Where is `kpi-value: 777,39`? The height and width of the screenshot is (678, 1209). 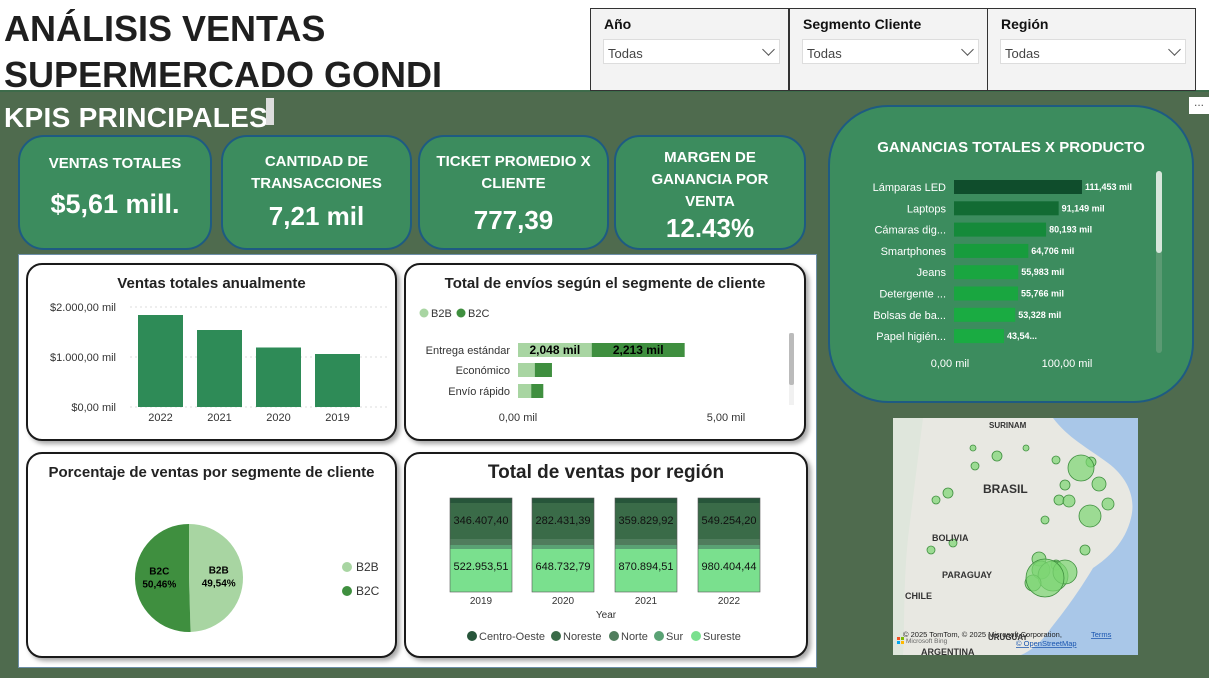 kpi-value: 777,39 is located at coordinates (513, 220).